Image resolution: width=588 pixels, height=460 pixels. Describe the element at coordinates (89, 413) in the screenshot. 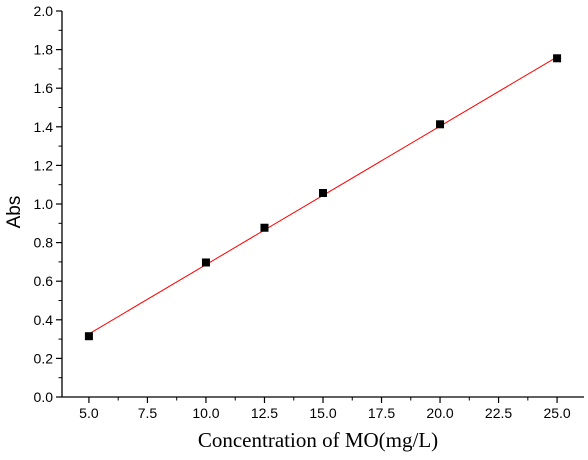

I see `x-tick-label: 5.0` at that location.